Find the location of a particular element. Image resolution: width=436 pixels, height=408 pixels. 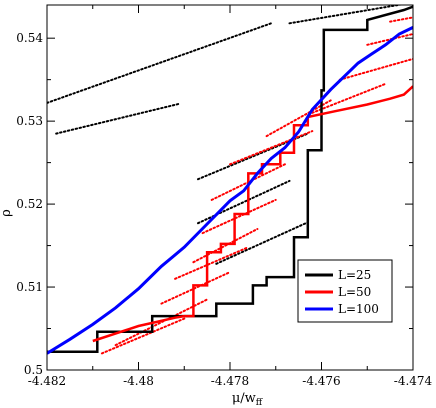

x-tick-label: -4.48 is located at coordinates (138, 381).